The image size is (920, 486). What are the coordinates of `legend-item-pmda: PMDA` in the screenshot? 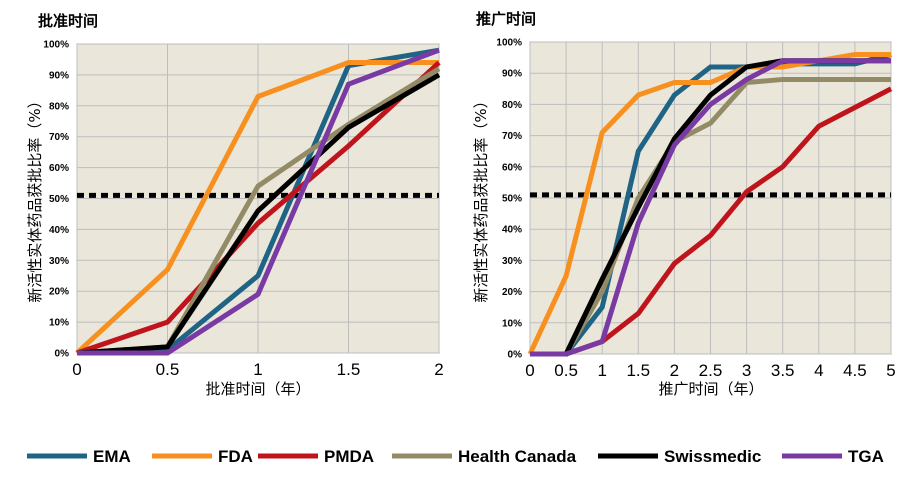 It's located at (316, 456).